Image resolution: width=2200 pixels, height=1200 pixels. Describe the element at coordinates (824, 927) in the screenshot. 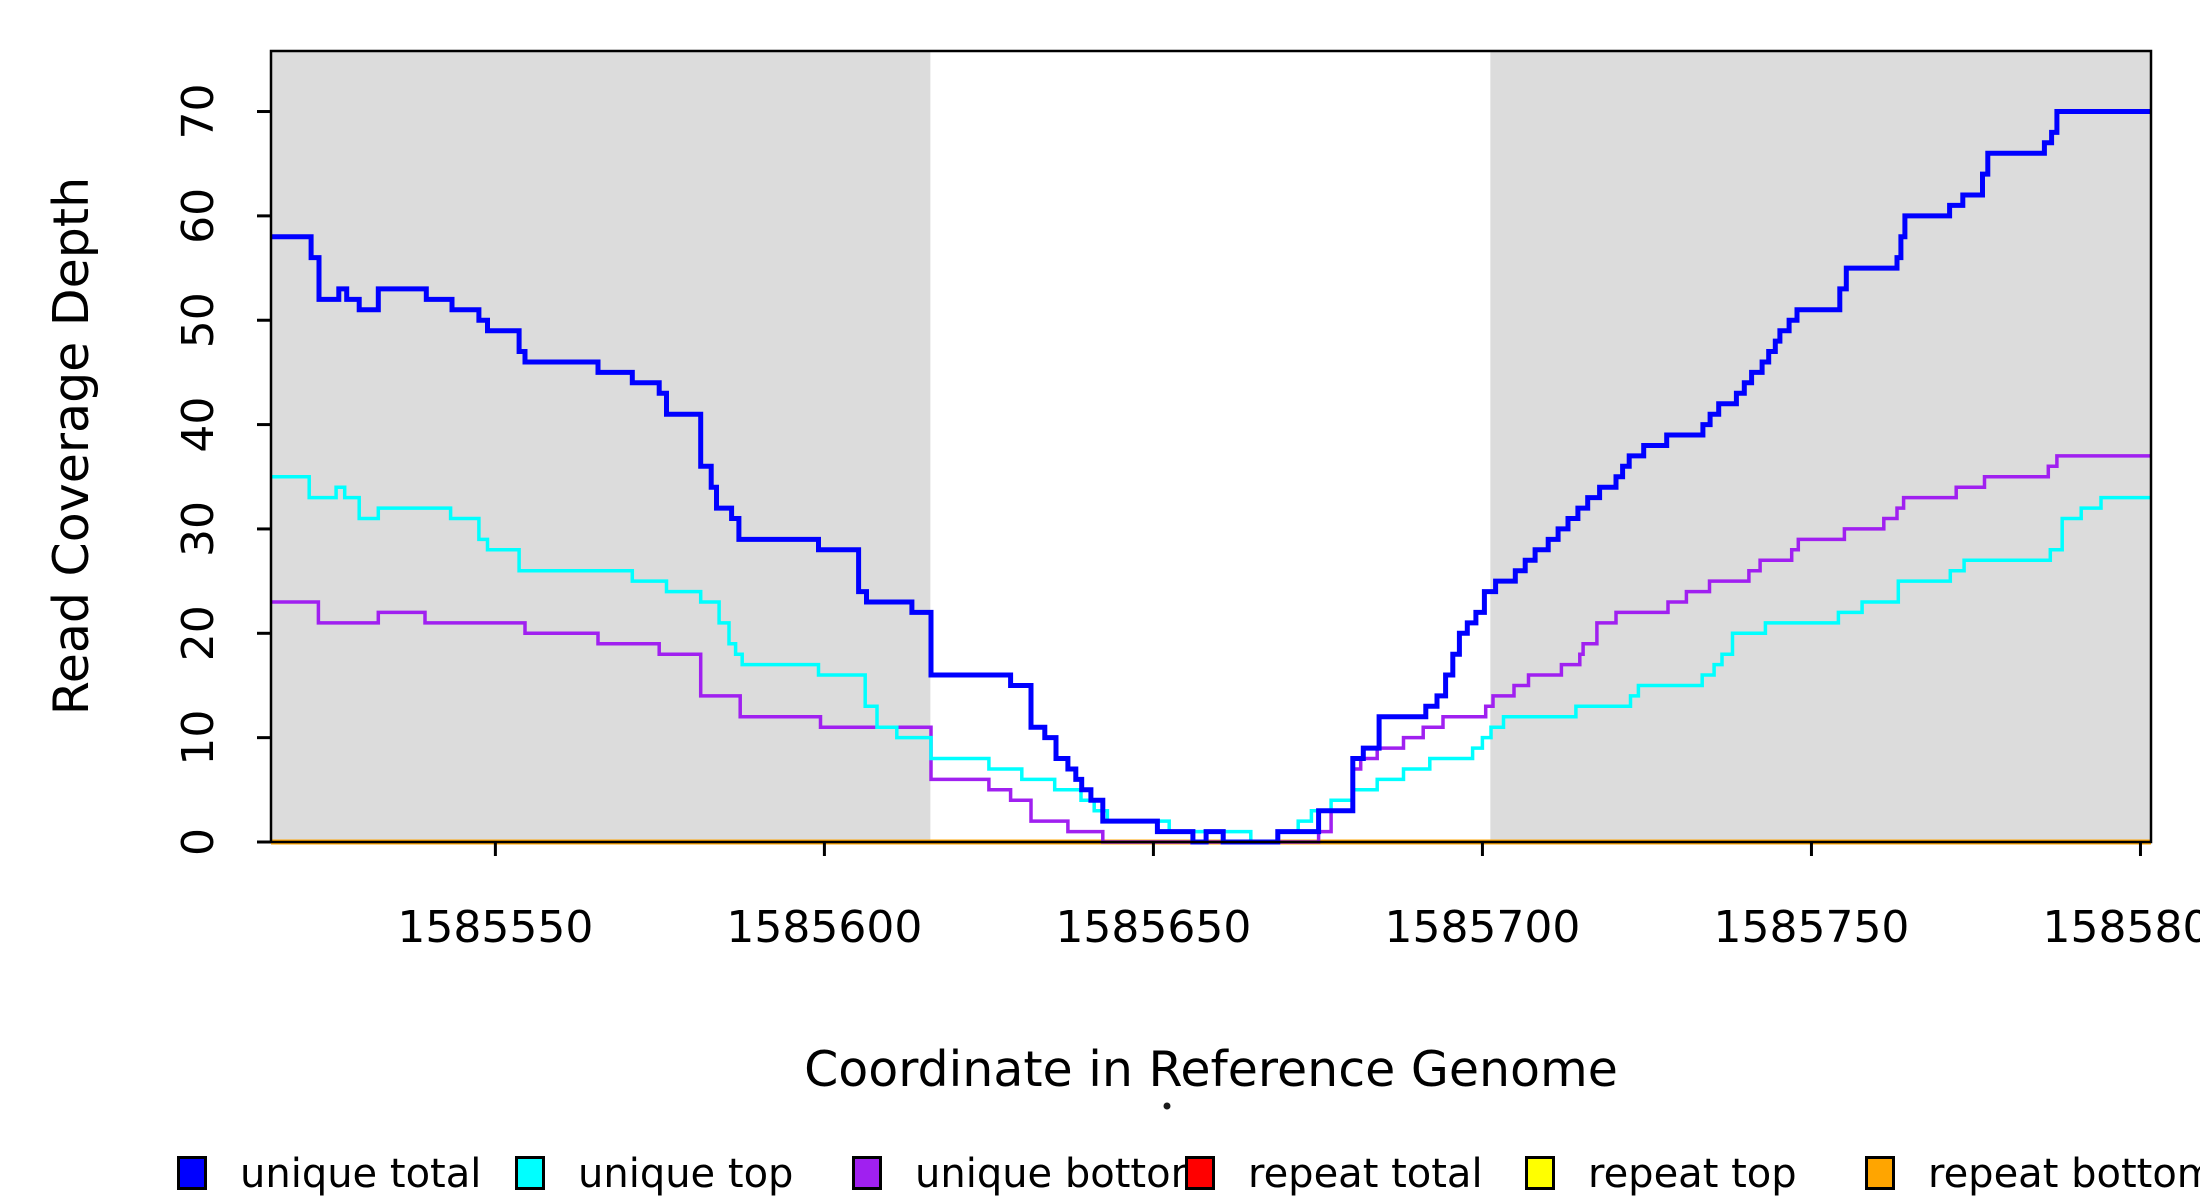

I see `x-tick-label: 1585600` at that location.